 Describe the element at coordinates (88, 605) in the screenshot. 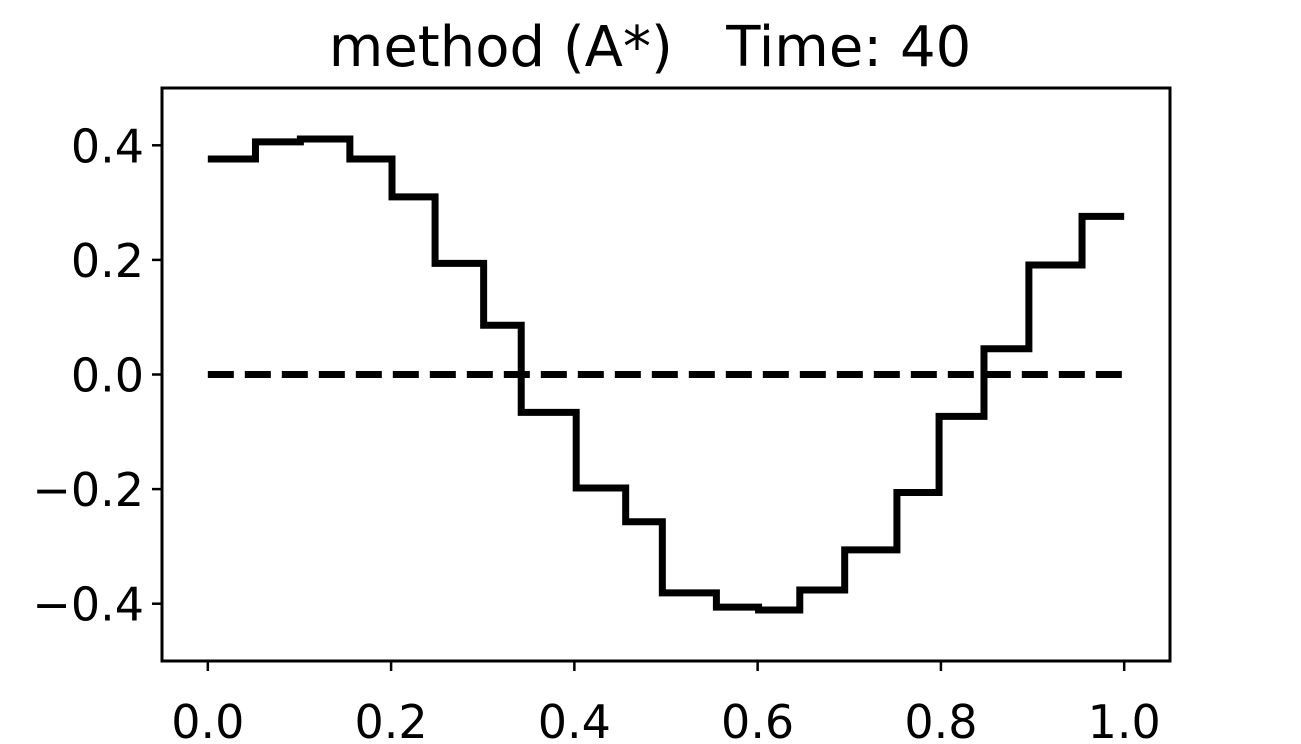

I see `y-tick-label: −0.4` at that location.